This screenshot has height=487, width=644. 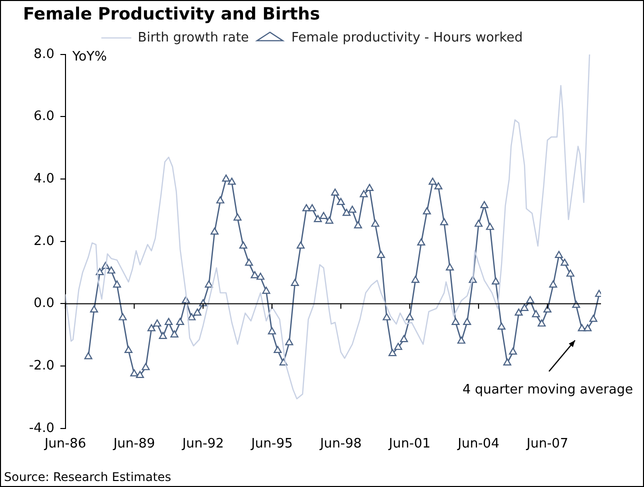 What do you see at coordinates (171, 14) in the screenshot?
I see `chart-title: Female Productivity and Births` at bounding box center [171, 14].